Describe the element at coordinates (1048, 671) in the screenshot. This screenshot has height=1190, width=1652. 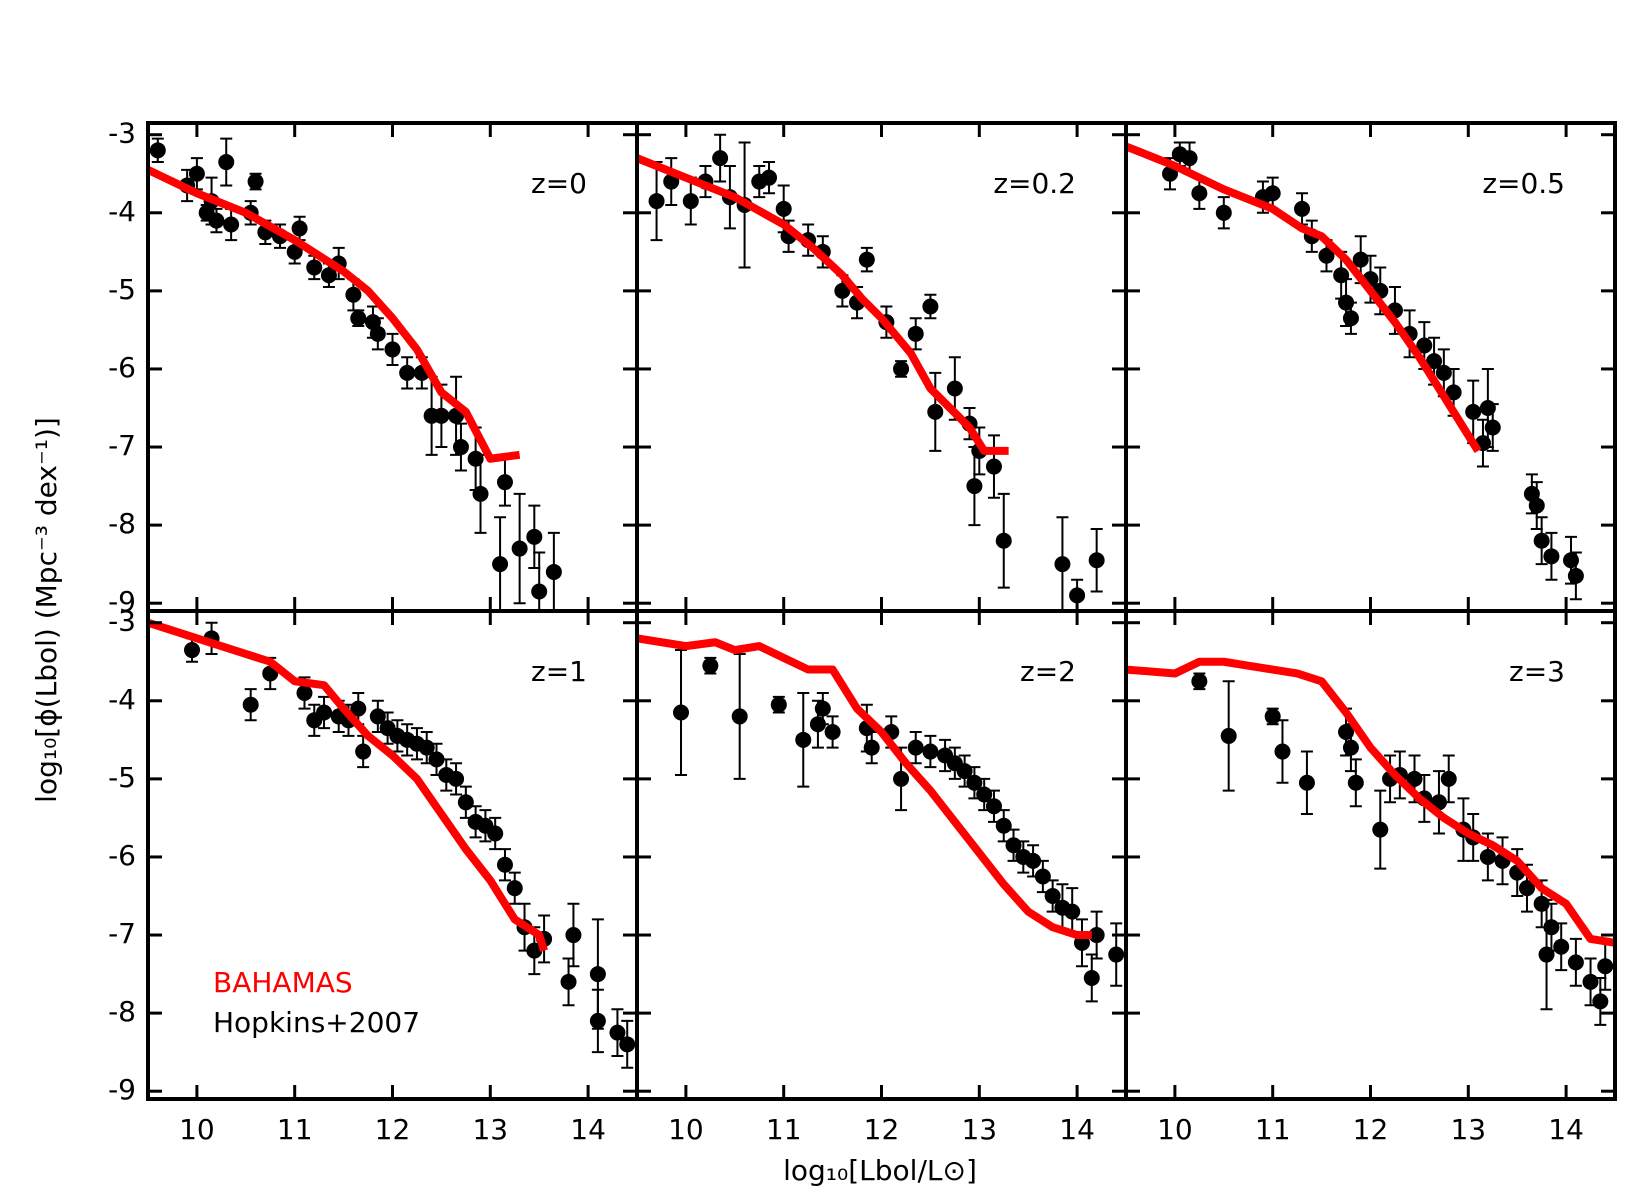
I see `panel-label: z=2` at that location.